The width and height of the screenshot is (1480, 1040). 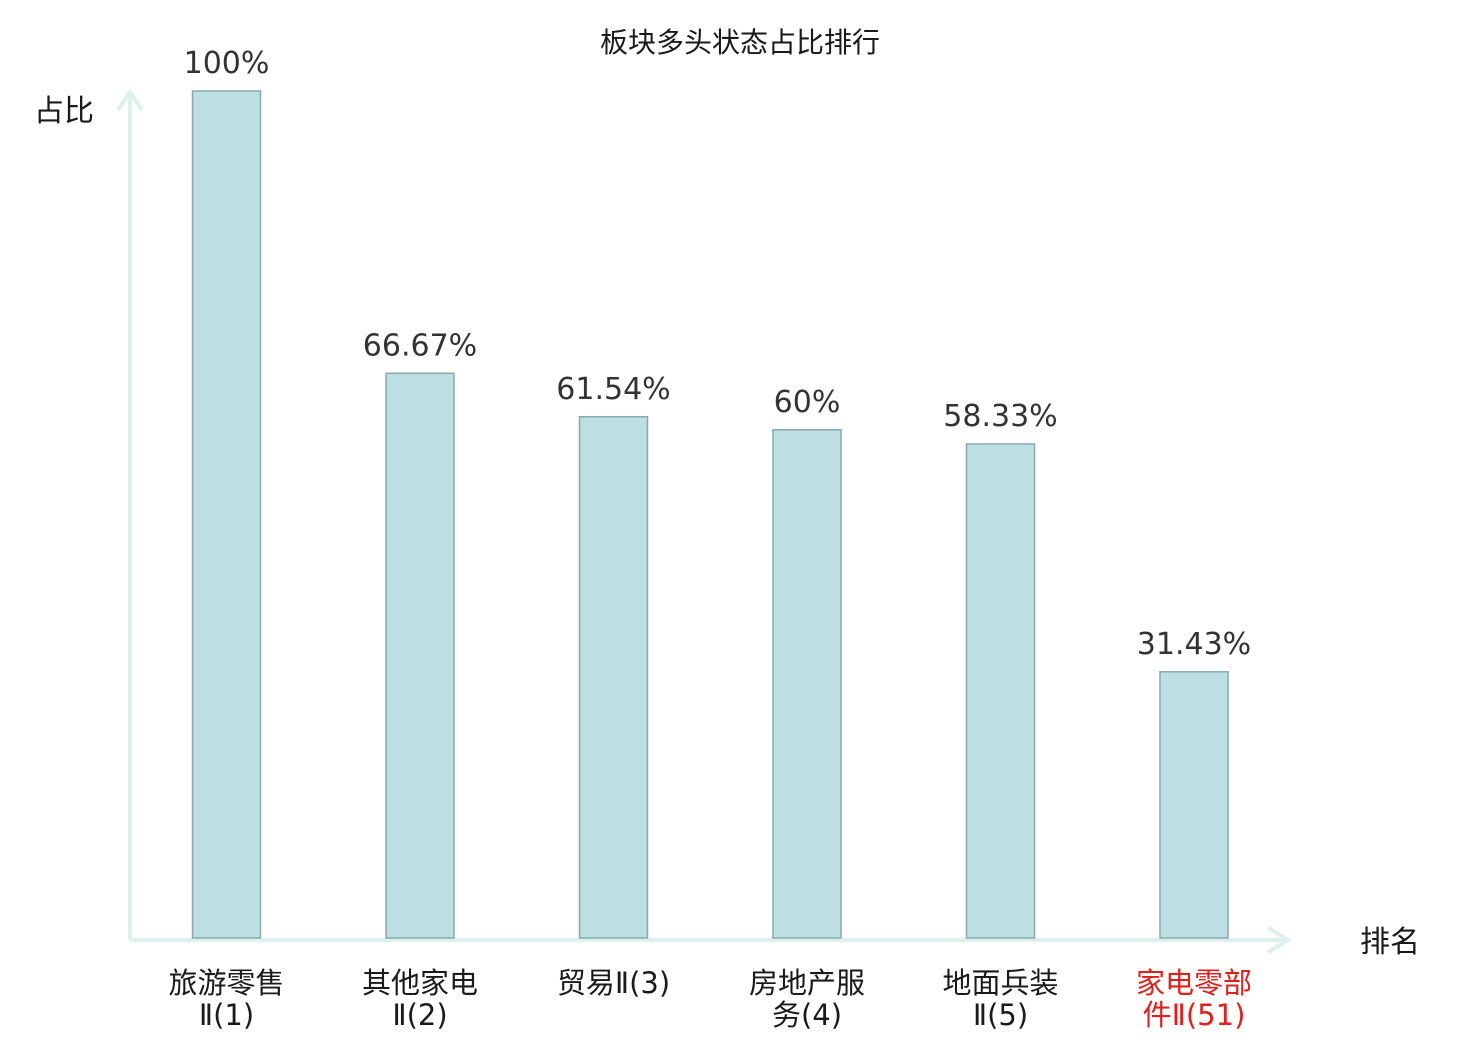 I want to click on category-label-4-line-1: 房地产服, so click(x=807, y=983).